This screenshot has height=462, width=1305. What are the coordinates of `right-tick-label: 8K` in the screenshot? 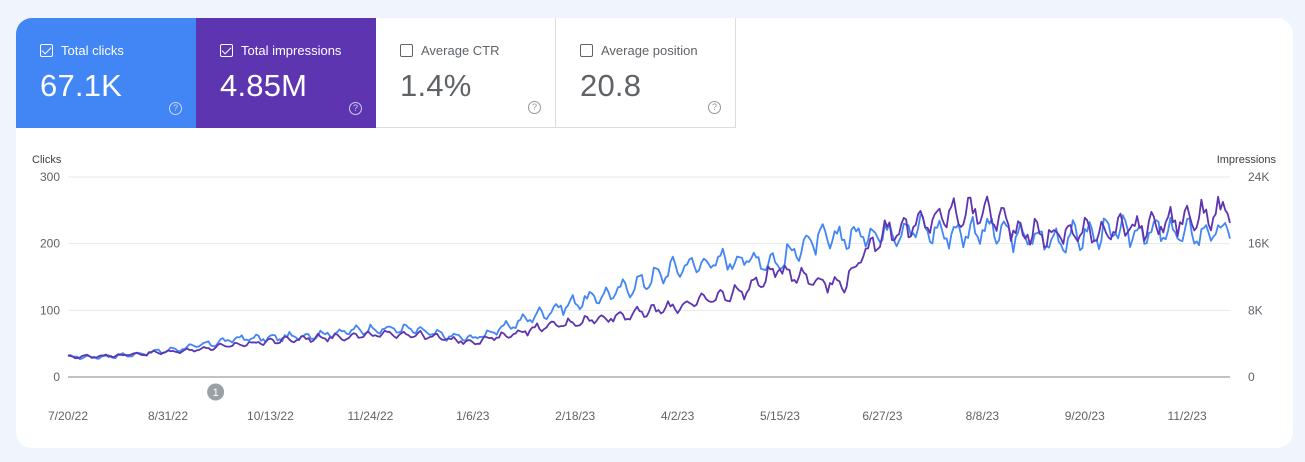 It's located at (1255, 310).